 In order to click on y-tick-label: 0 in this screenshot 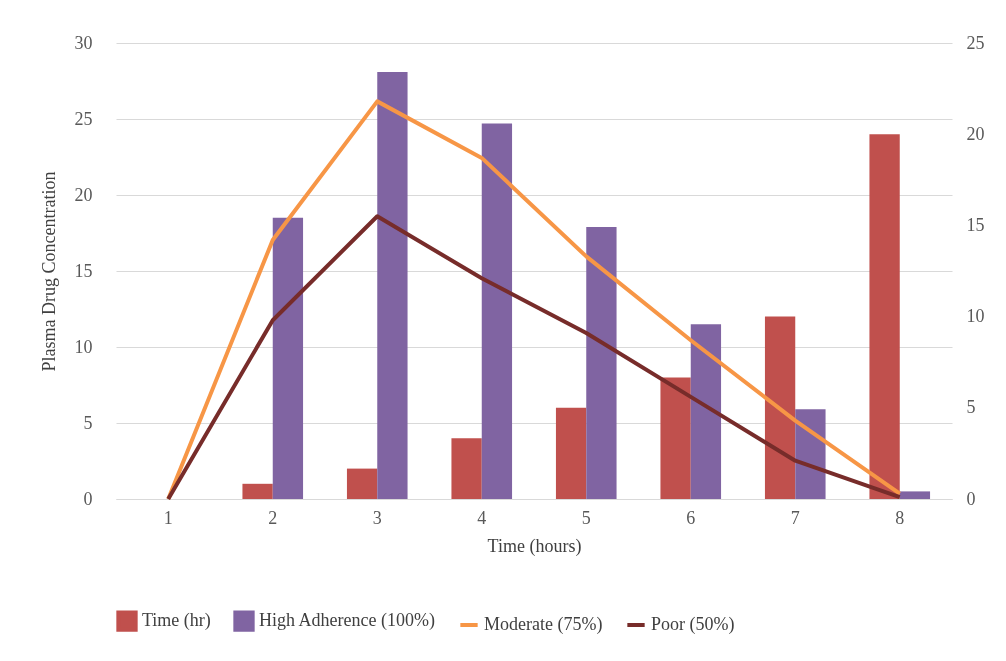, I will do `click(88, 498)`.